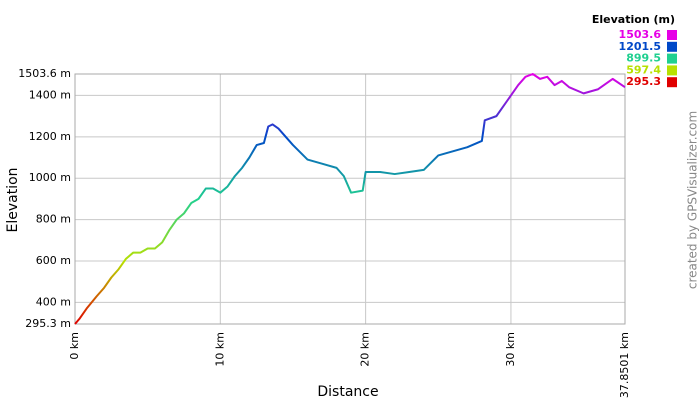  Describe the element at coordinates (640, 46) in the screenshot. I see `legend-label: 1201.5` at that location.